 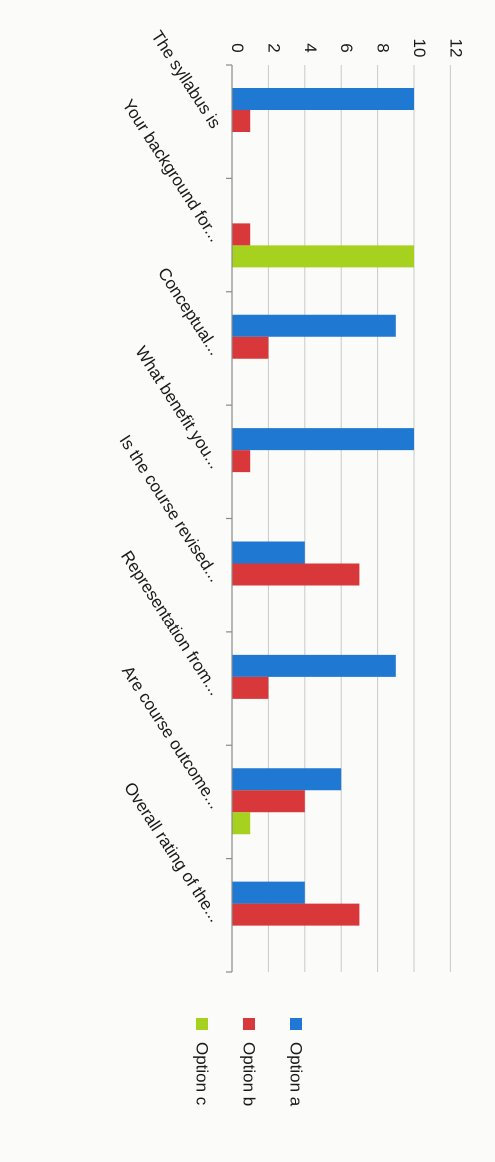 I want to click on tick-label: 8, so click(x=383, y=47).